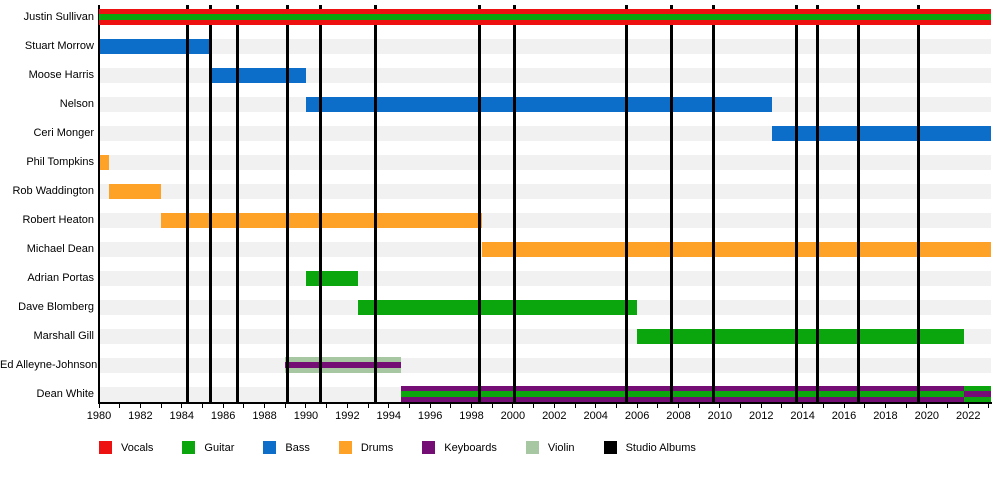  I want to click on legend-item-guitar: Guitar, so click(208, 447).